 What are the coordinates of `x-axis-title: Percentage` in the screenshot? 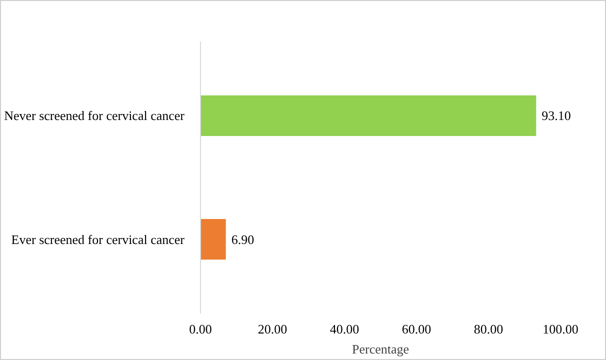 It's located at (381, 349).